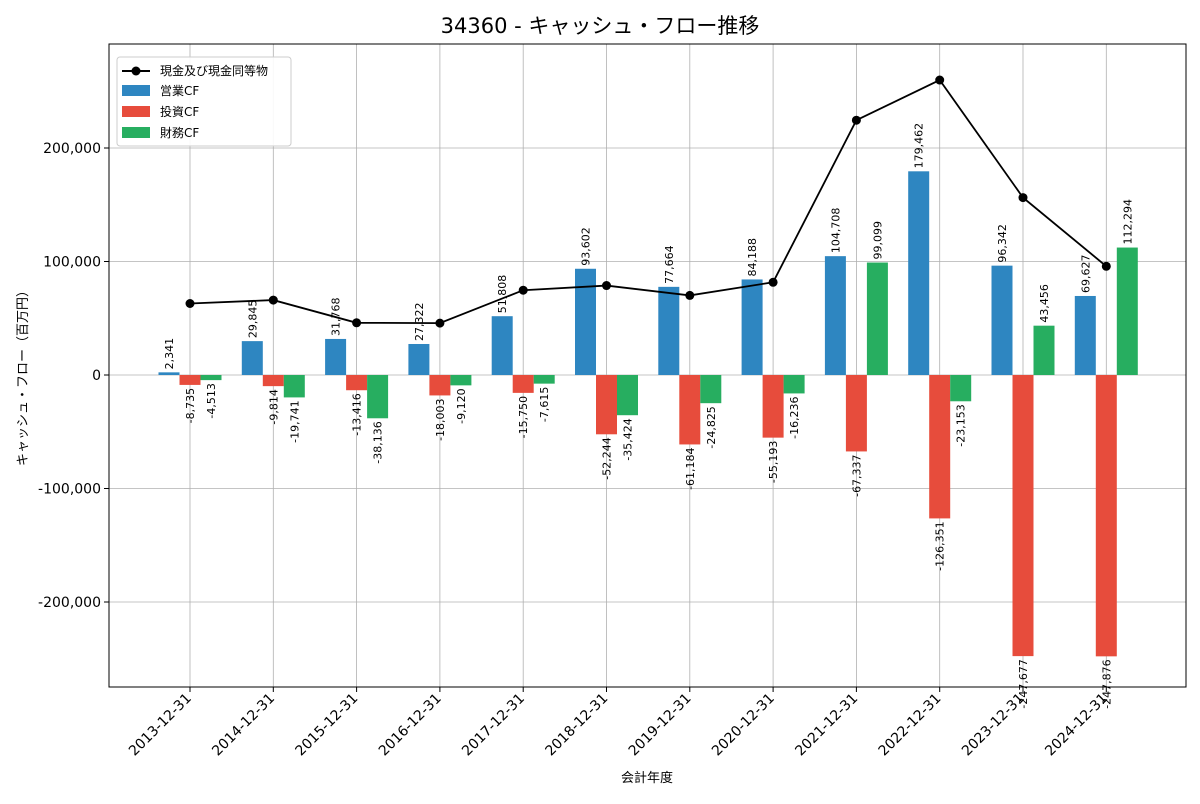 This screenshot has height=804, width=1200. What do you see at coordinates (586, 246) in the screenshot?
I see `operating-cf-value-label: 93,602` at bounding box center [586, 246].